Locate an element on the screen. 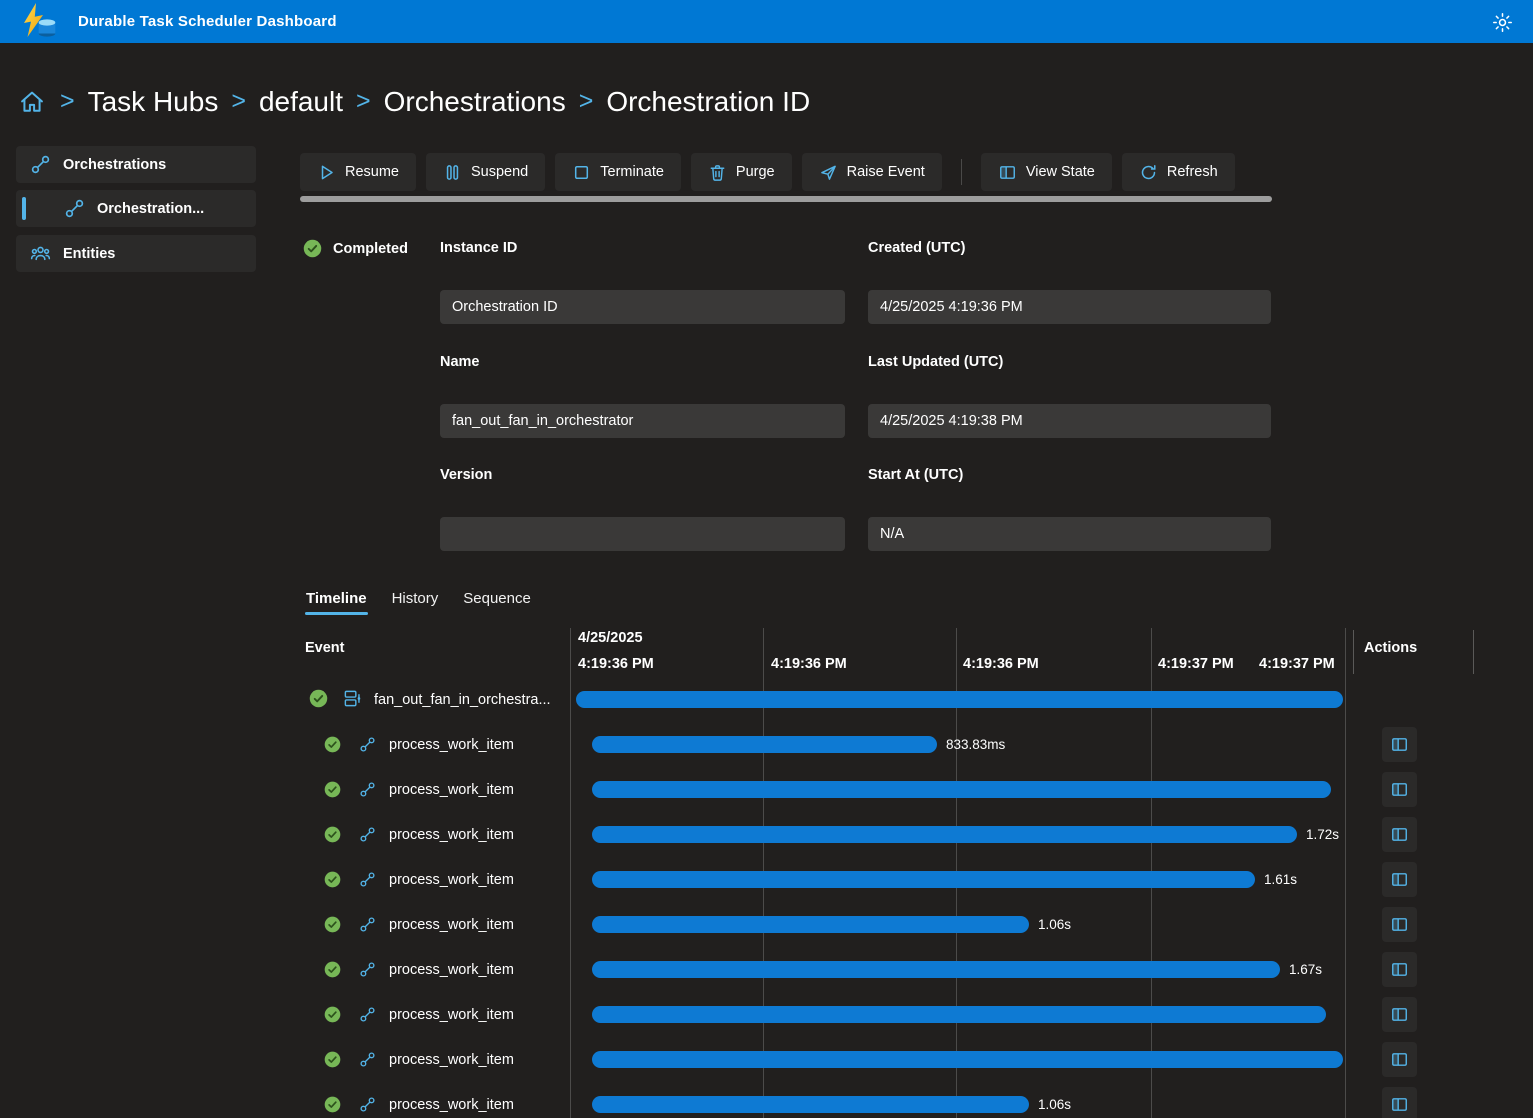 This screenshot has height=1118, width=1533. breadcrumb-orchestrations: Orchestrations is located at coordinates (474, 101).